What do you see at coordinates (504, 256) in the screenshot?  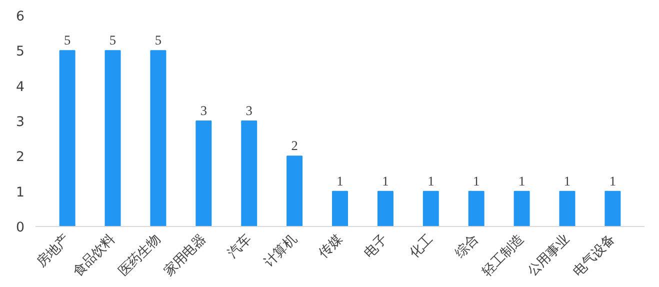 I see `x-tick-label: 轻工制造` at bounding box center [504, 256].